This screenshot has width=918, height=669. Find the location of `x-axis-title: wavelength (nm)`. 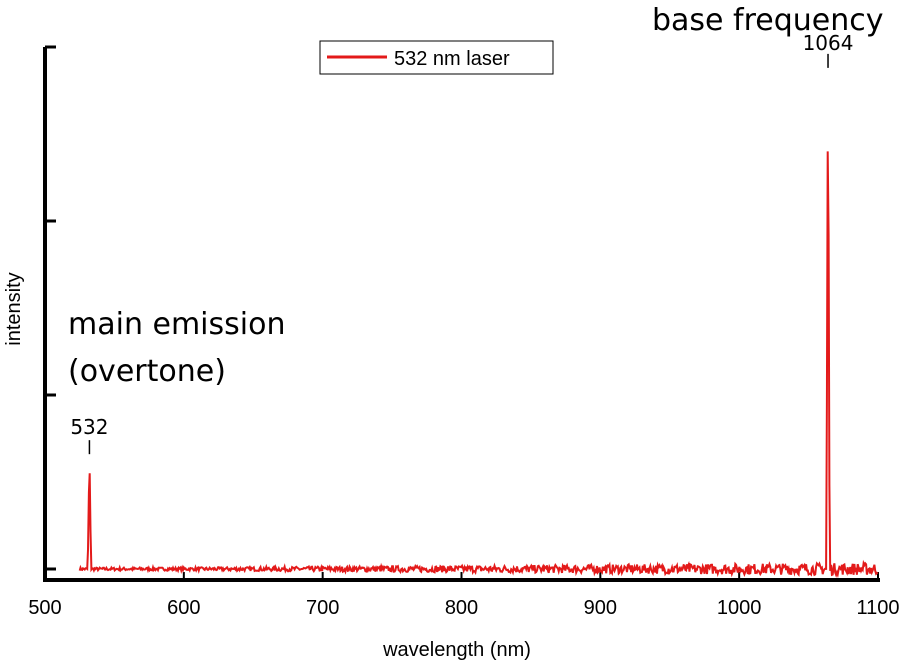

x-axis-title: wavelength (nm) is located at coordinates (456, 650).